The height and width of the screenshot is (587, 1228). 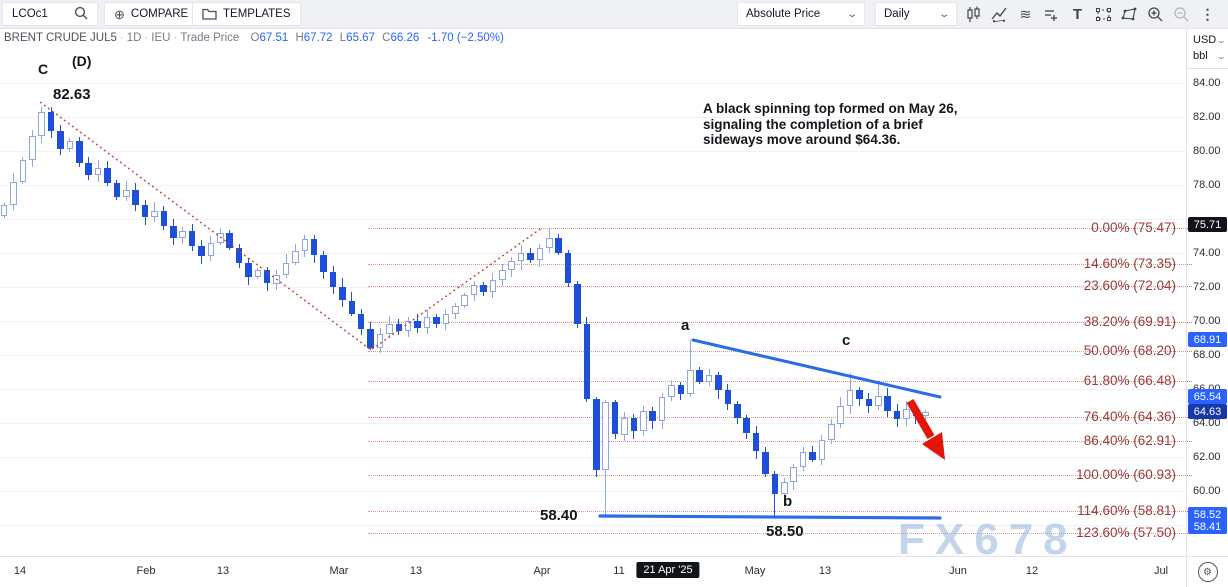 What do you see at coordinates (82, 61) in the screenshot?
I see `wave-label-D: (D)` at bounding box center [82, 61].